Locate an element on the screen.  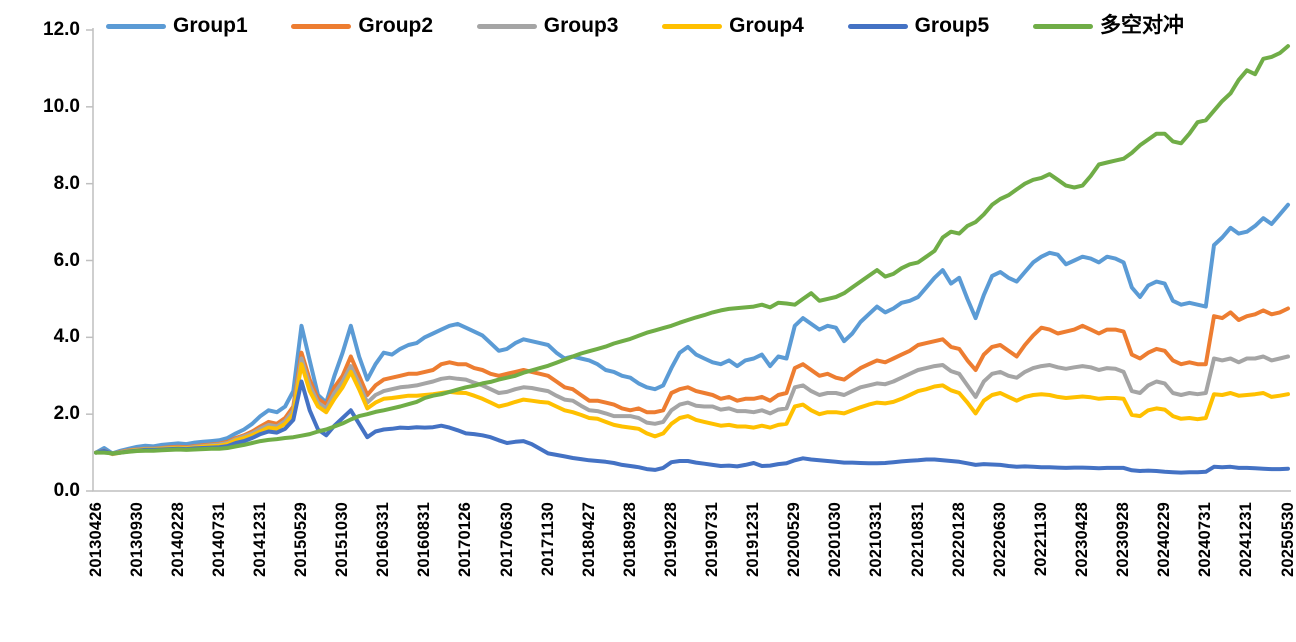
legend-label: Group1 is located at coordinates (210, 25).